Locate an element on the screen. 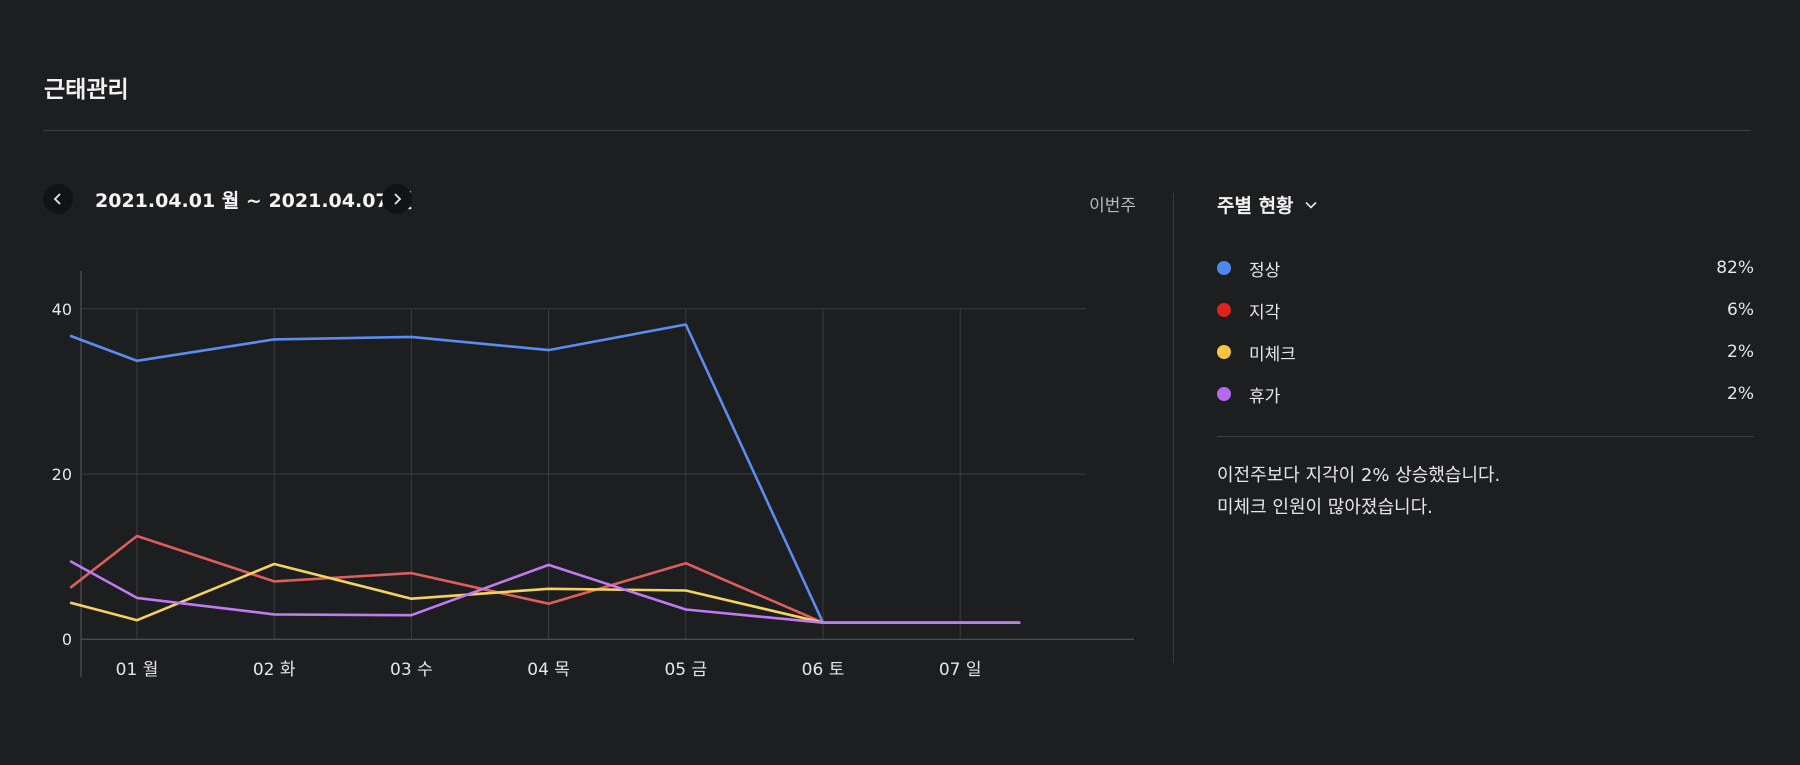 The height and width of the screenshot is (765, 1800). x-tick-label: 01 월 is located at coordinates (137, 670).